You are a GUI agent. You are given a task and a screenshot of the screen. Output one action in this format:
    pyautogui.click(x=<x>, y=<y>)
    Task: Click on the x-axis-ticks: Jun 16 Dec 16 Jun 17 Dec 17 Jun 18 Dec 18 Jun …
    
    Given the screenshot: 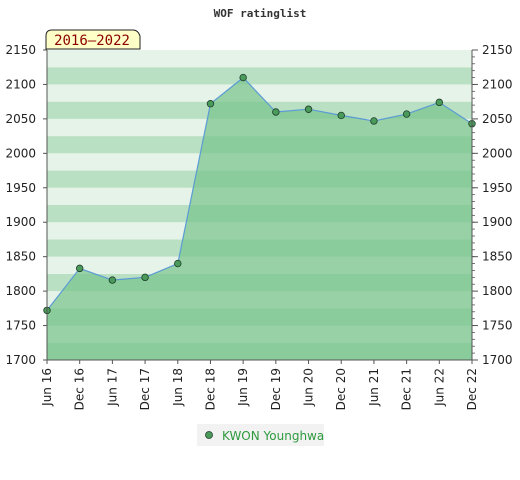 What is the action you would take?
    pyautogui.click(x=259, y=385)
    